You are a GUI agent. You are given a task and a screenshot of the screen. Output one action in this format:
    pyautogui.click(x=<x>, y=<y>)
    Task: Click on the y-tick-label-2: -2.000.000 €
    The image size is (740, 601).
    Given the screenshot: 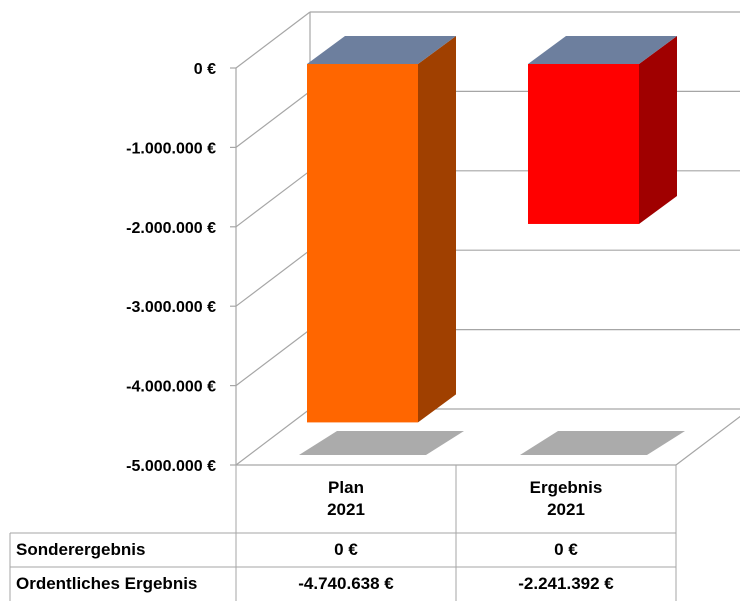 What is the action you would take?
    pyautogui.click(x=171, y=228)
    